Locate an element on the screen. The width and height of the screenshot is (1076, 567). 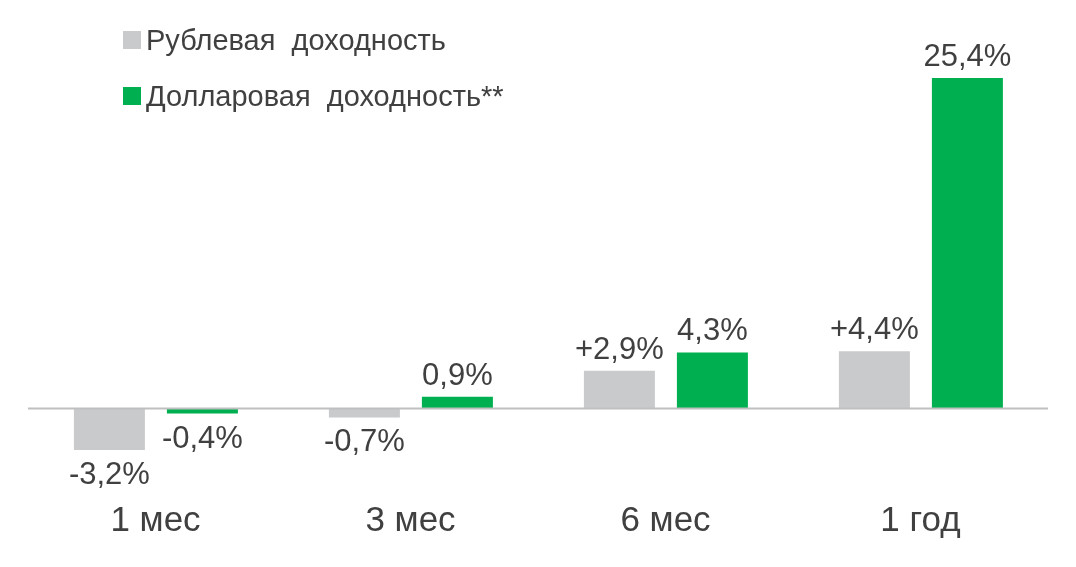
data-label: -0,4% is located at coordinates (202, 437).